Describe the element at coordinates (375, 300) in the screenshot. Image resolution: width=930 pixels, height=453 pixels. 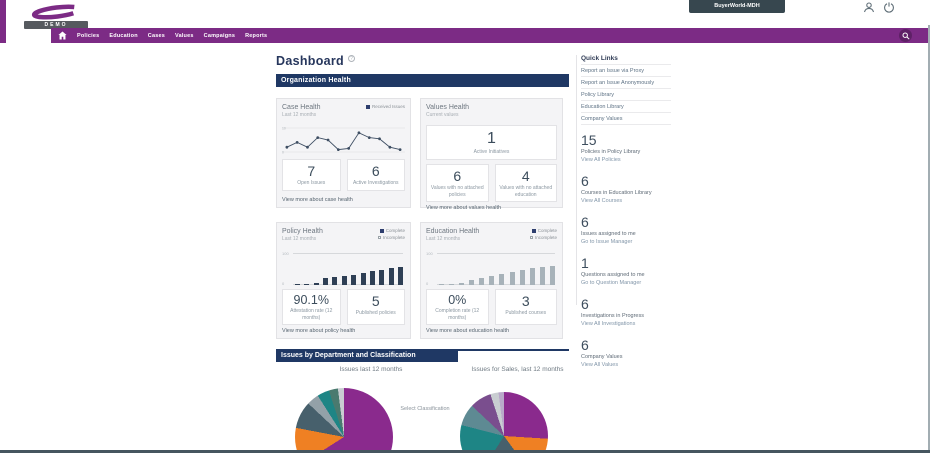
I see `published-policies-value: 5` at that location.